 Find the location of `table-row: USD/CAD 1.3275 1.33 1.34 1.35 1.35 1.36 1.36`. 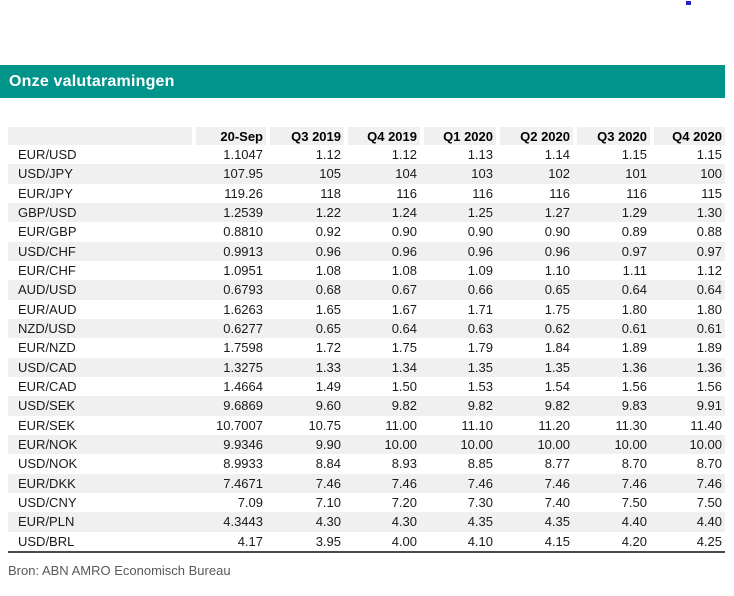

table-row: USD/CAD 1.3275 1.33 1.34 1.35 1.35 1.36 1.36 is located at coordinates (366, 367).